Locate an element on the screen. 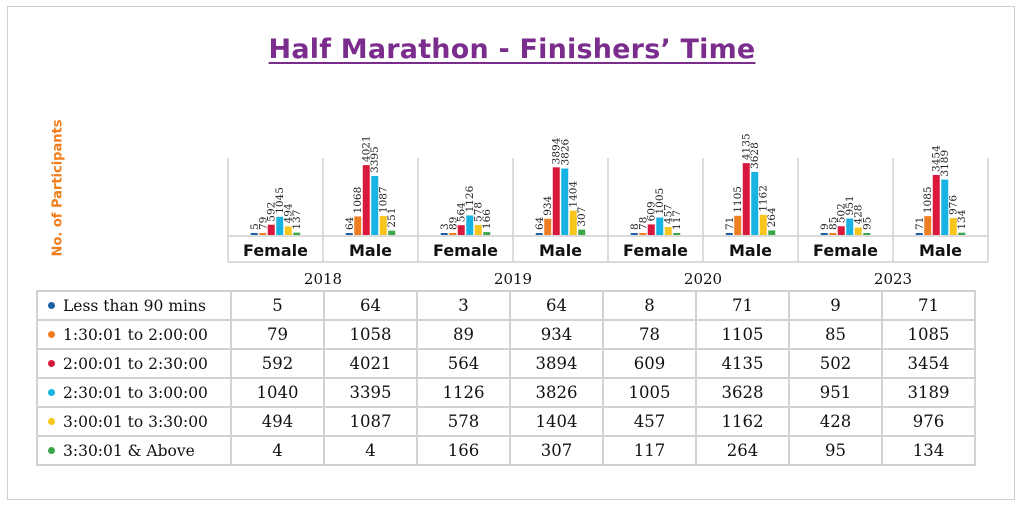  legend-row-label: 2:30:01 to 3:00:00 is located at coordinates (134, 392).